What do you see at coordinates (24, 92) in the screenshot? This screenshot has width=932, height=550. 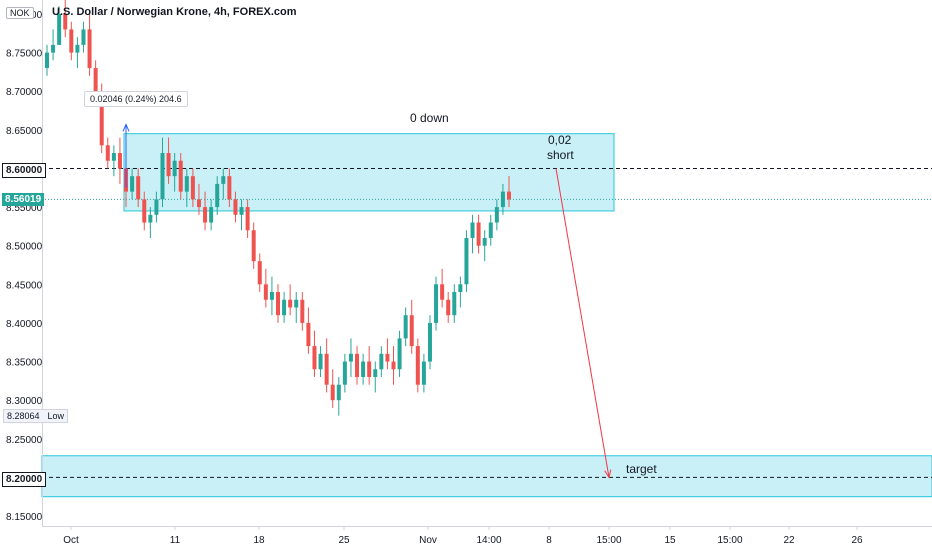 I see `y-tick-label: 8.70000` at bounding box center [24, 92].